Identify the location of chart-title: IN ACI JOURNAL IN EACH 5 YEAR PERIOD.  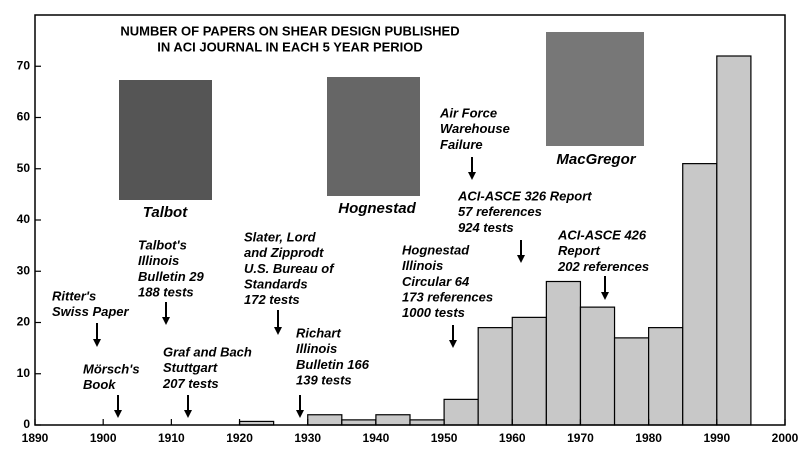
(290, 46).